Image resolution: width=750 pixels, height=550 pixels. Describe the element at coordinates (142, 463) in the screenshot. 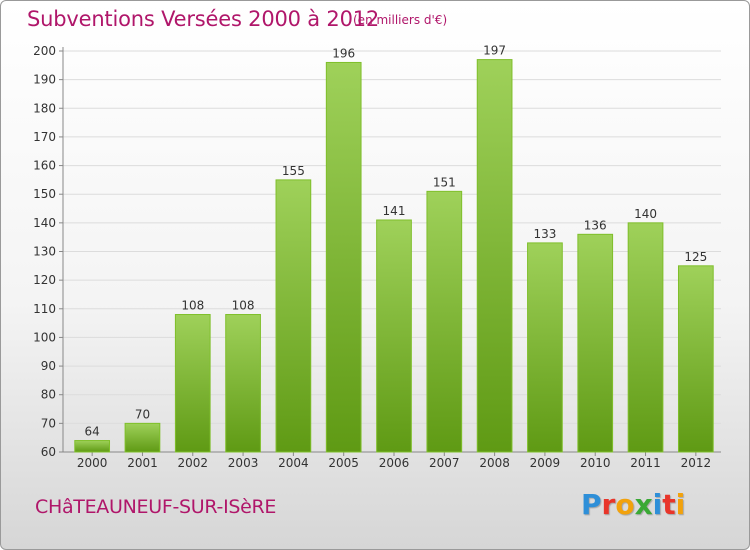

I see `x-tick-label-2001: 2001` at that location.